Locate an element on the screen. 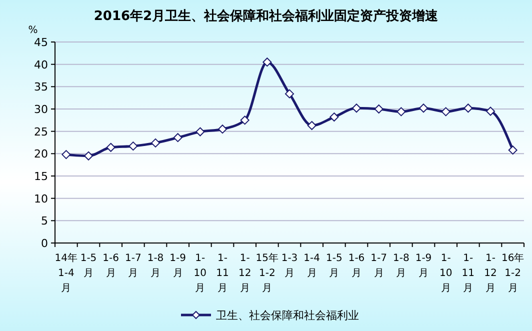  x-tick-label: 1-3月 is located at coordinates (289, 266).